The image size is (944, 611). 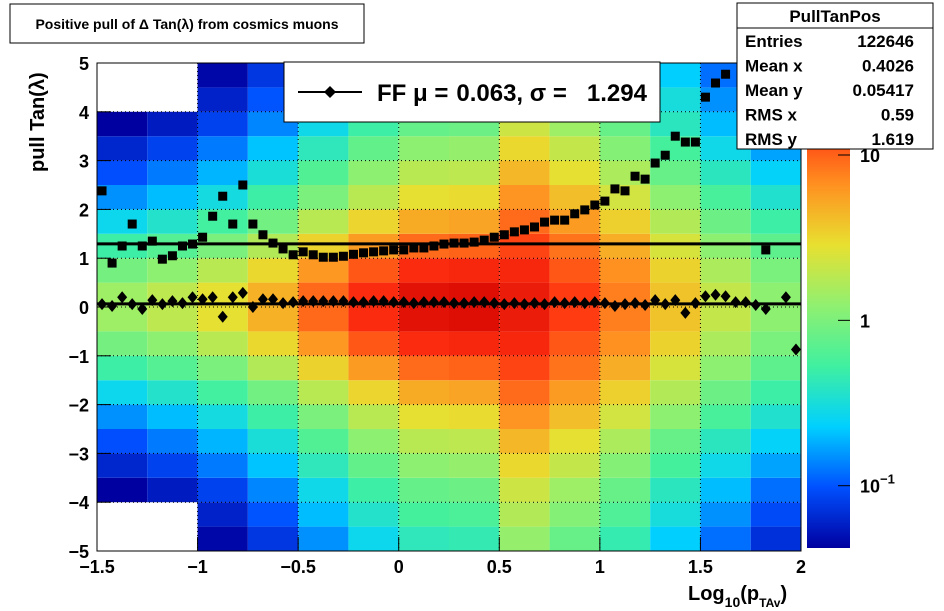 What do you see at coordinates (883, 90) in the screenshot?
I see `stats-value: 0.05417` at bounding box center [883, 90].